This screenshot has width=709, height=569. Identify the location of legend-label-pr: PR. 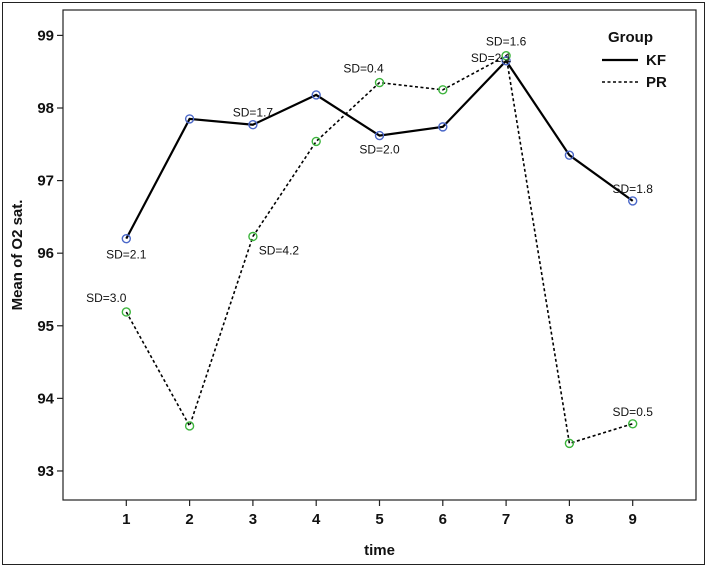
(656, 82).